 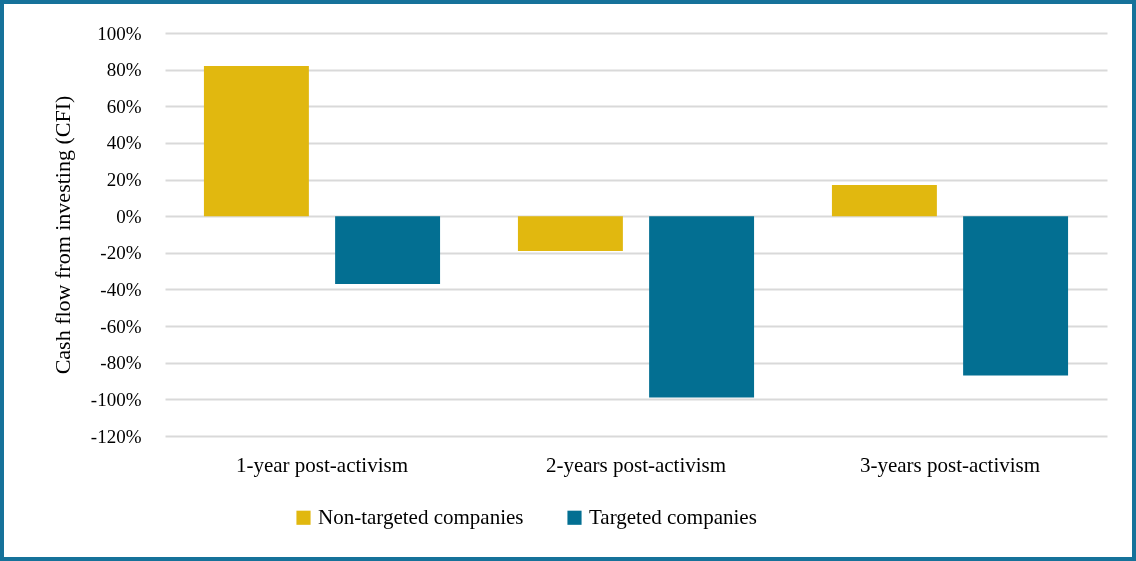 I want to click on y-tick-label: -40%, so click(x=121, y=289).